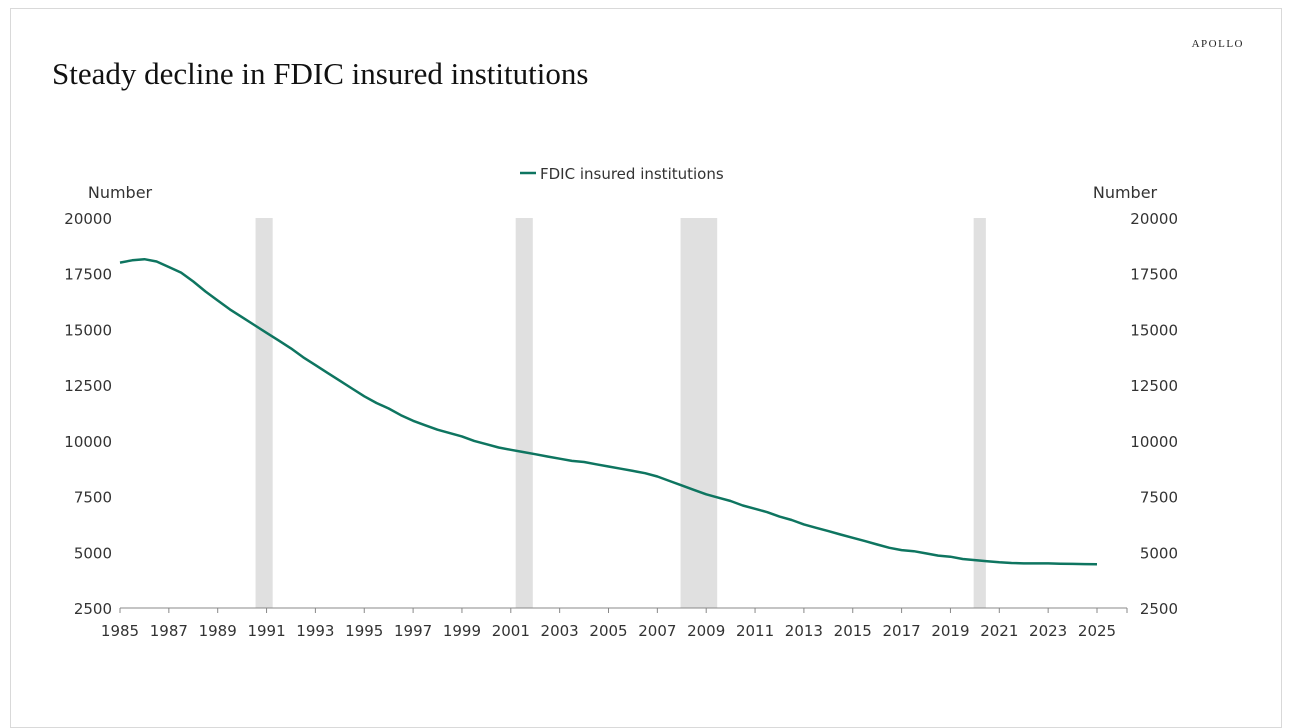  Describe the element at coordinates (902, 631) in the screenshot. I see `x-tick-label-2017: 2017` at that location.